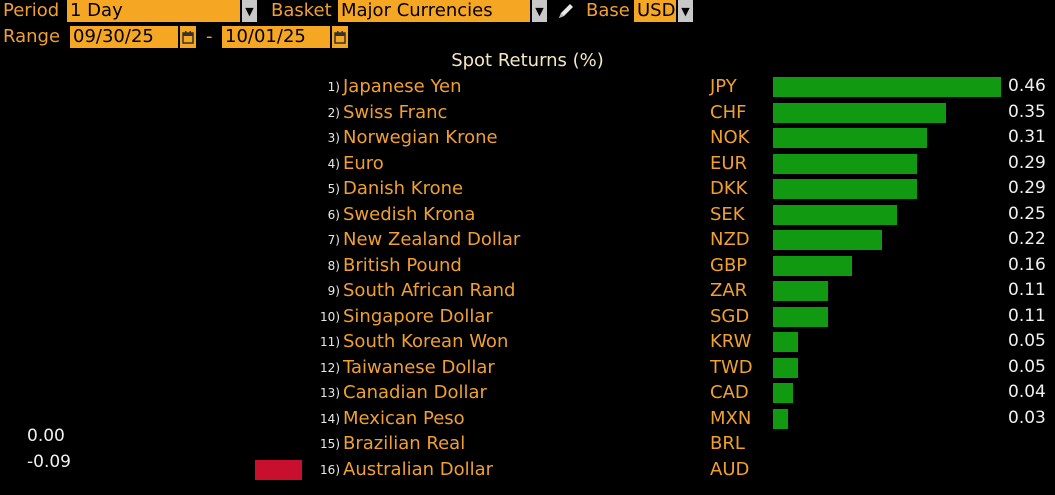 This screenshot has height=495, width=1055. What do you see at coordinates (426, 341) in the screenshot?
I see `currency-name: South Korean Won` at bounding box center [426, 341].